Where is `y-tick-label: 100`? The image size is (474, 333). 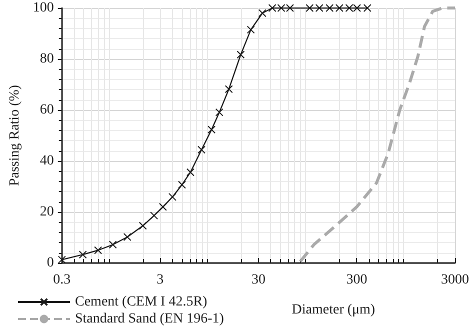 y-tick-label: 100 is located at coordinates (43, 8).